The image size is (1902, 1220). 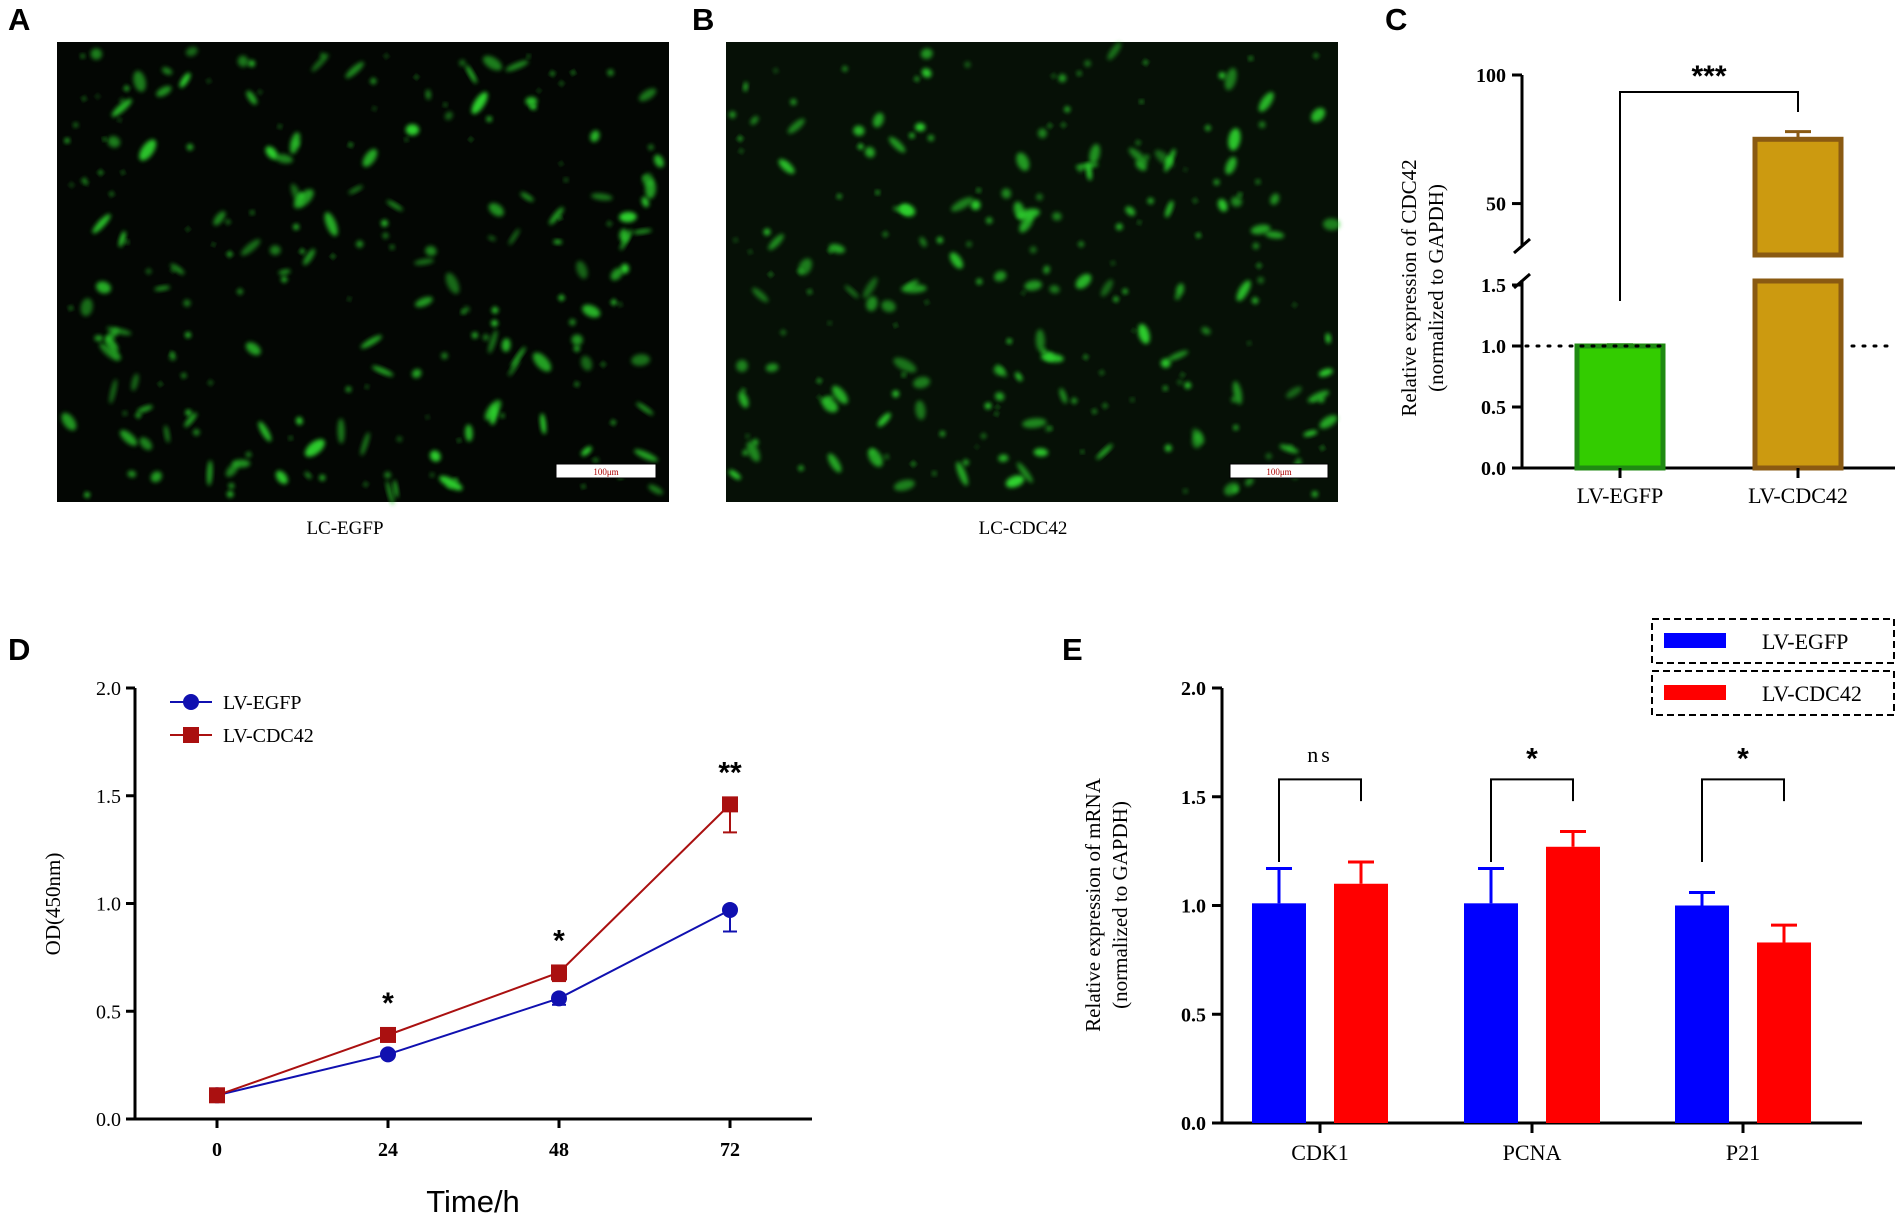 I want to click on axis-break-mark, so click(x=1522, y=246).